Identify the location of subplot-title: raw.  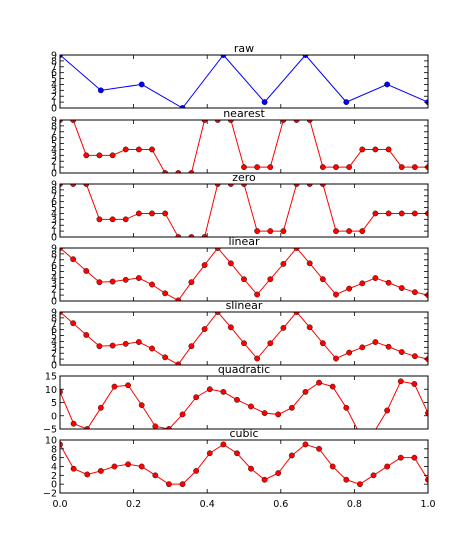
(244, 48).